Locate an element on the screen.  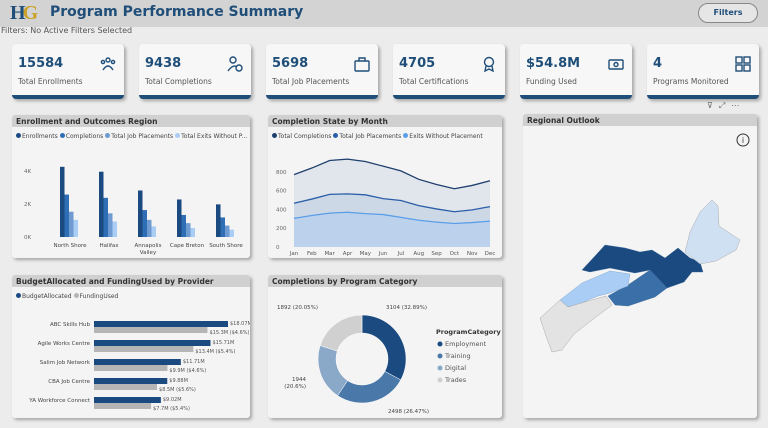
kpi-label: Total Certifications is located at coordinates (434, 81).